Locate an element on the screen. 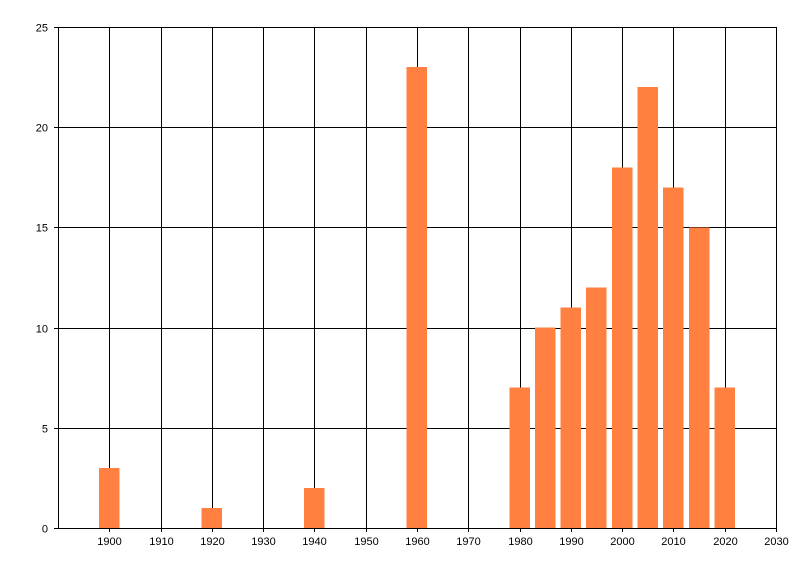  y-tick-label: 20 is located at coordinates (42, 129).